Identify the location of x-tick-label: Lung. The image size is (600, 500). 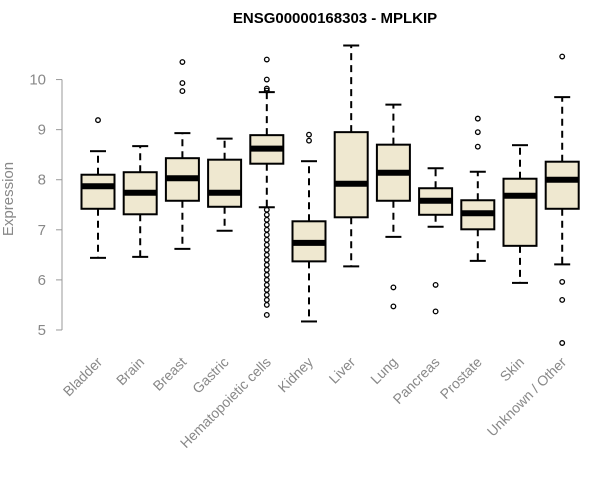
(383, 370).